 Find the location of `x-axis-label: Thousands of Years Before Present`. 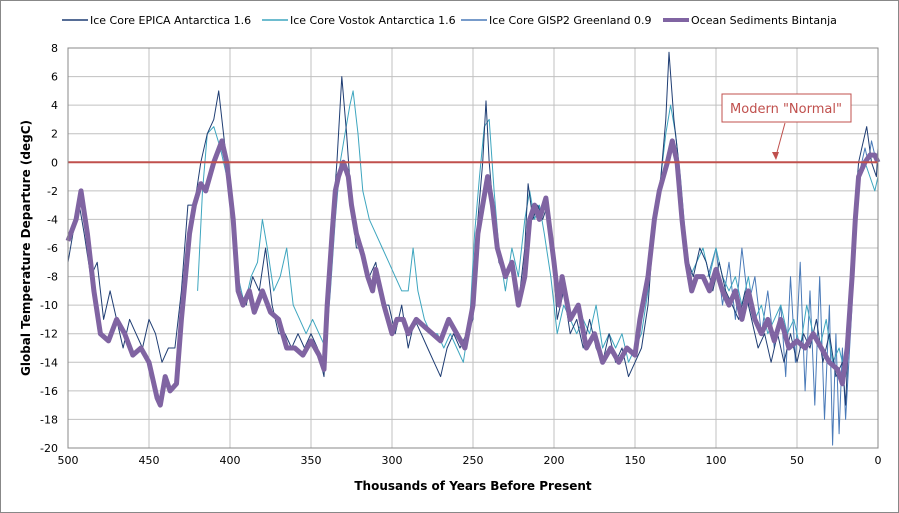

x-axis-label: Thousands of Years Before Present is located at coordinates (473, 486).